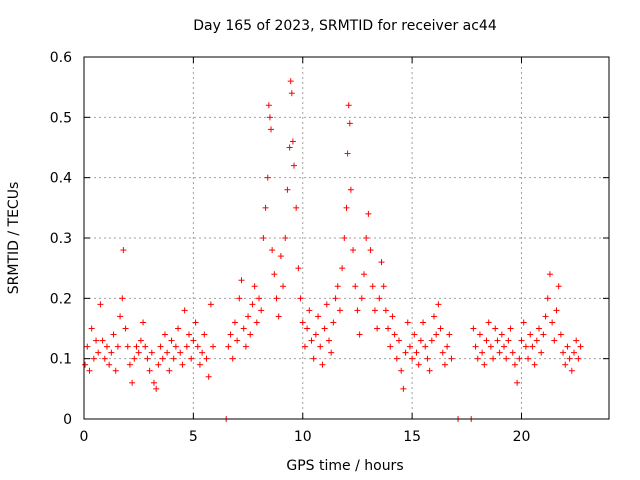 This screenshot has width=640, height=480. Describe the element at coordinates (14, 238) in the screenshot. I see `y-axis-label: SRMTID / TECUs` at that location.